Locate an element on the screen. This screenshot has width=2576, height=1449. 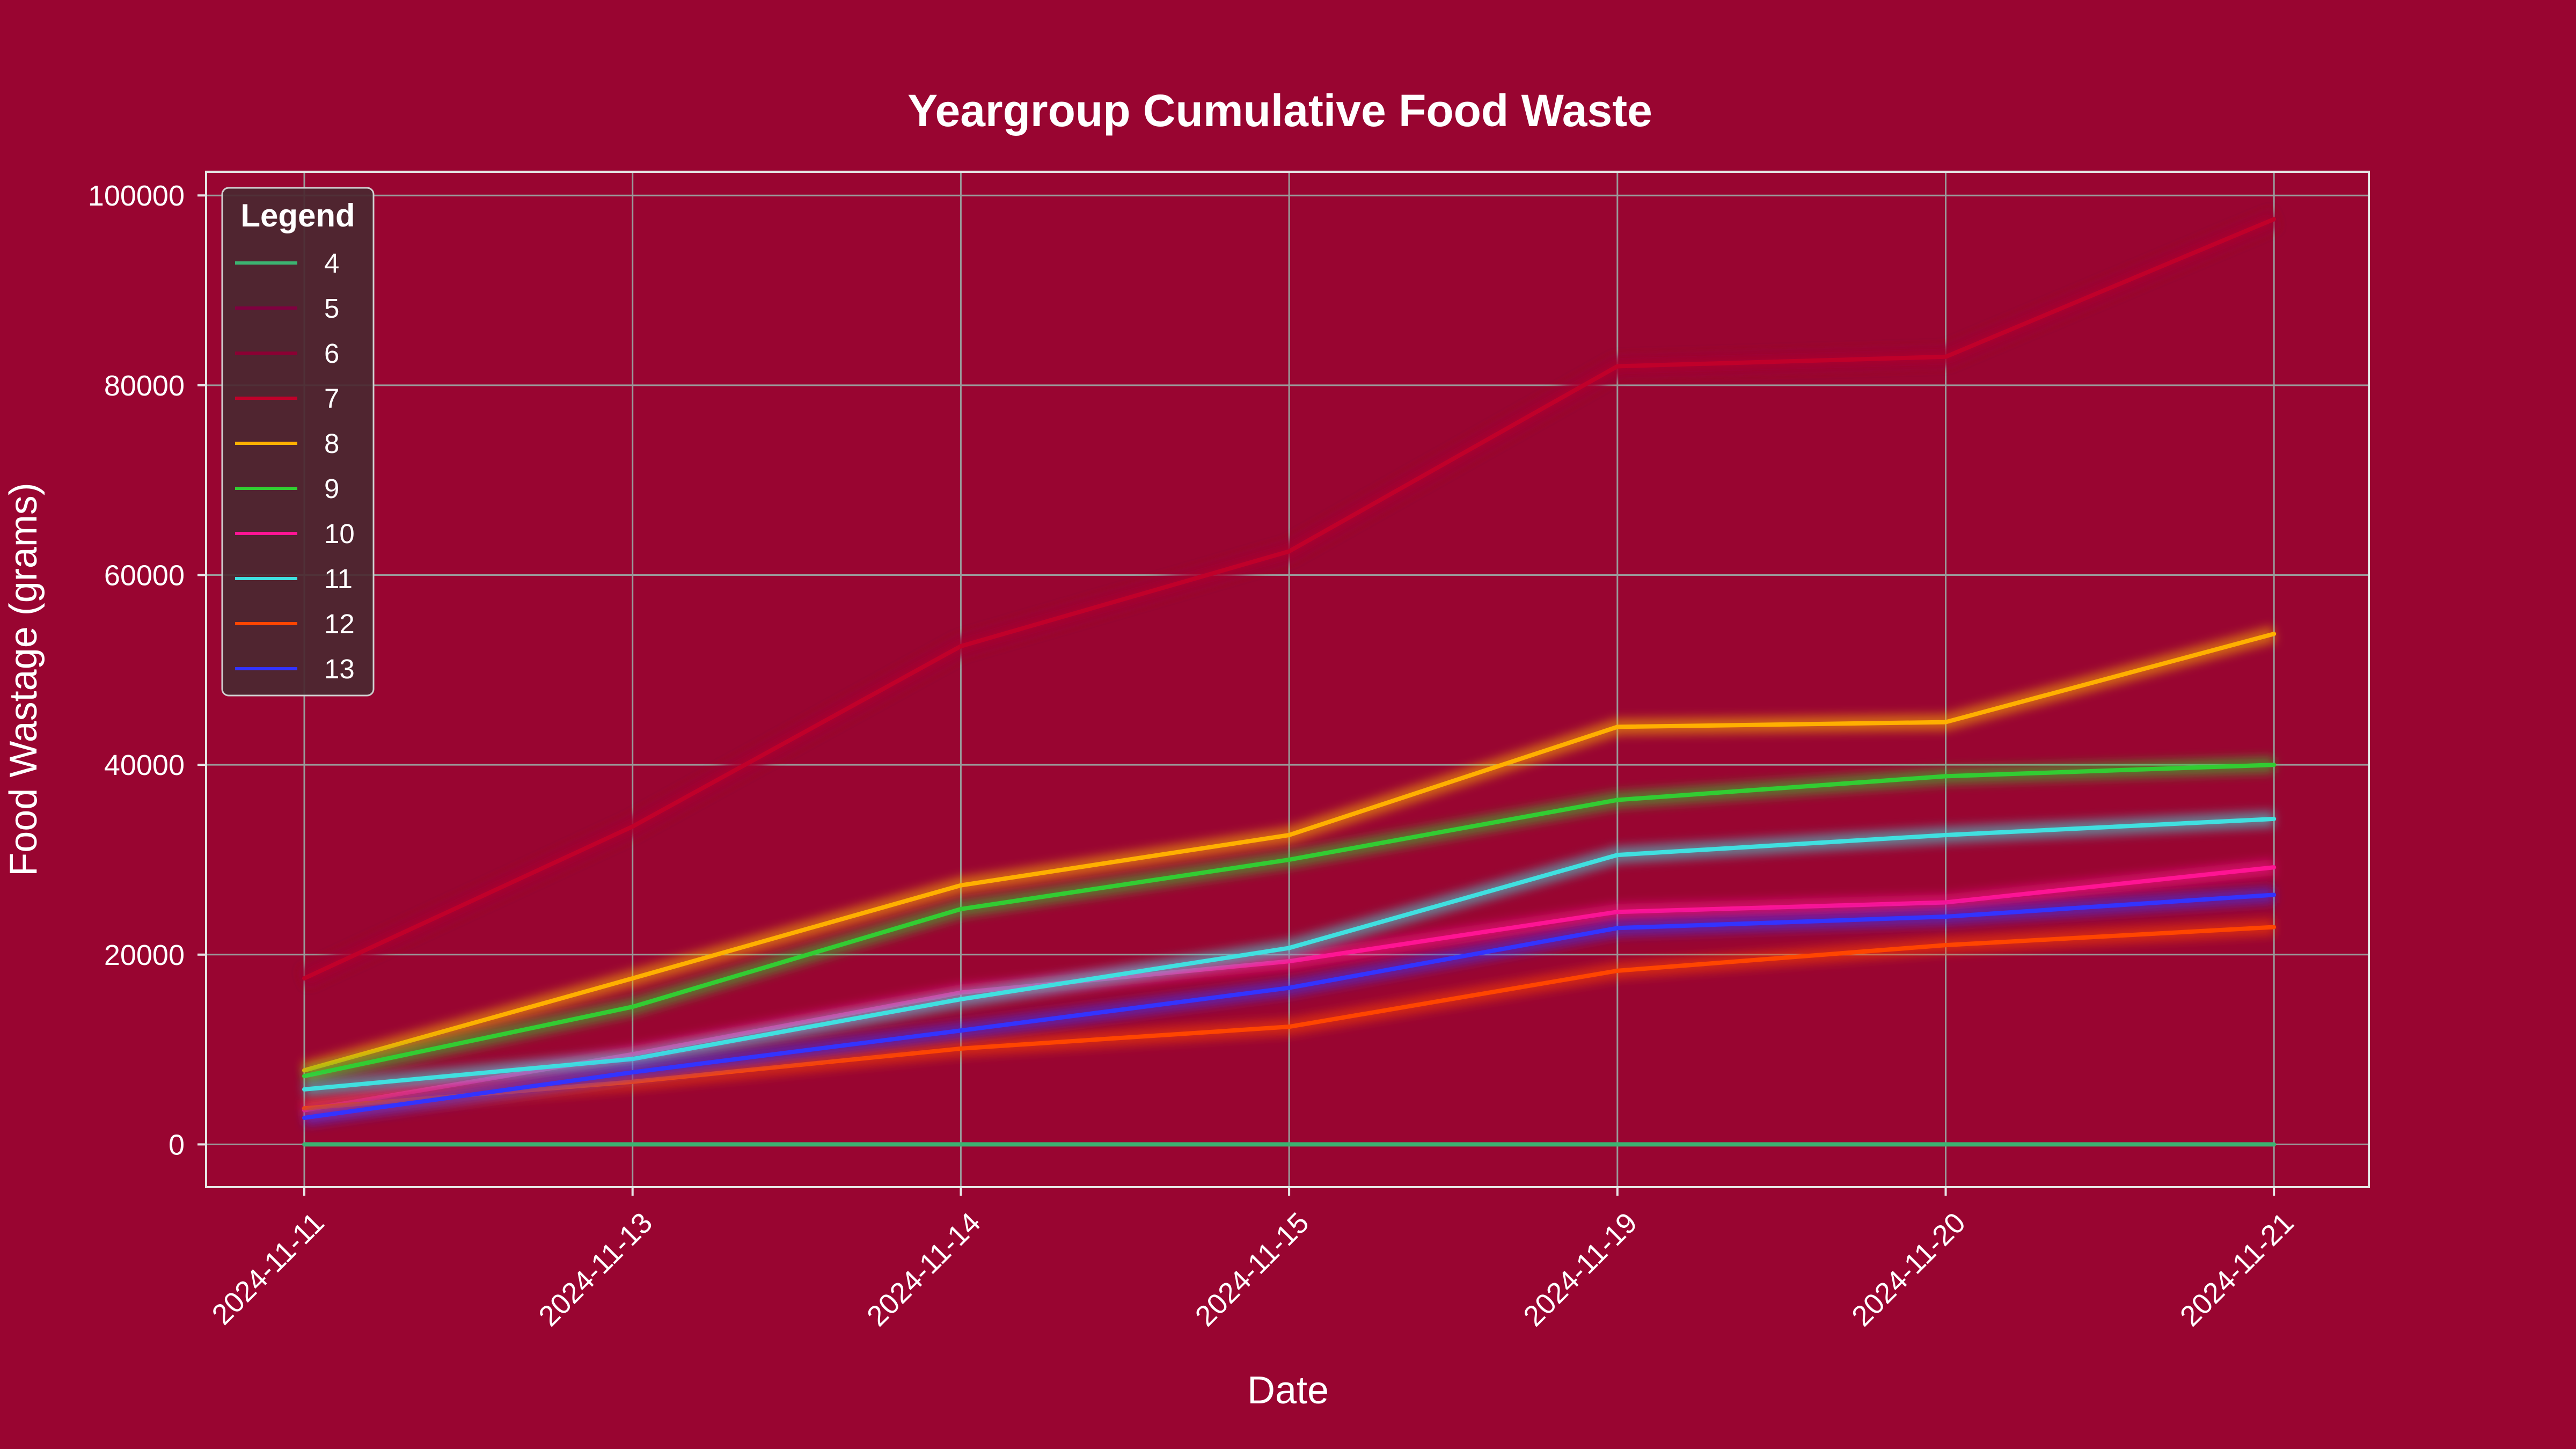
x-axis-label: Date is located at coordinates (1288, 1390).